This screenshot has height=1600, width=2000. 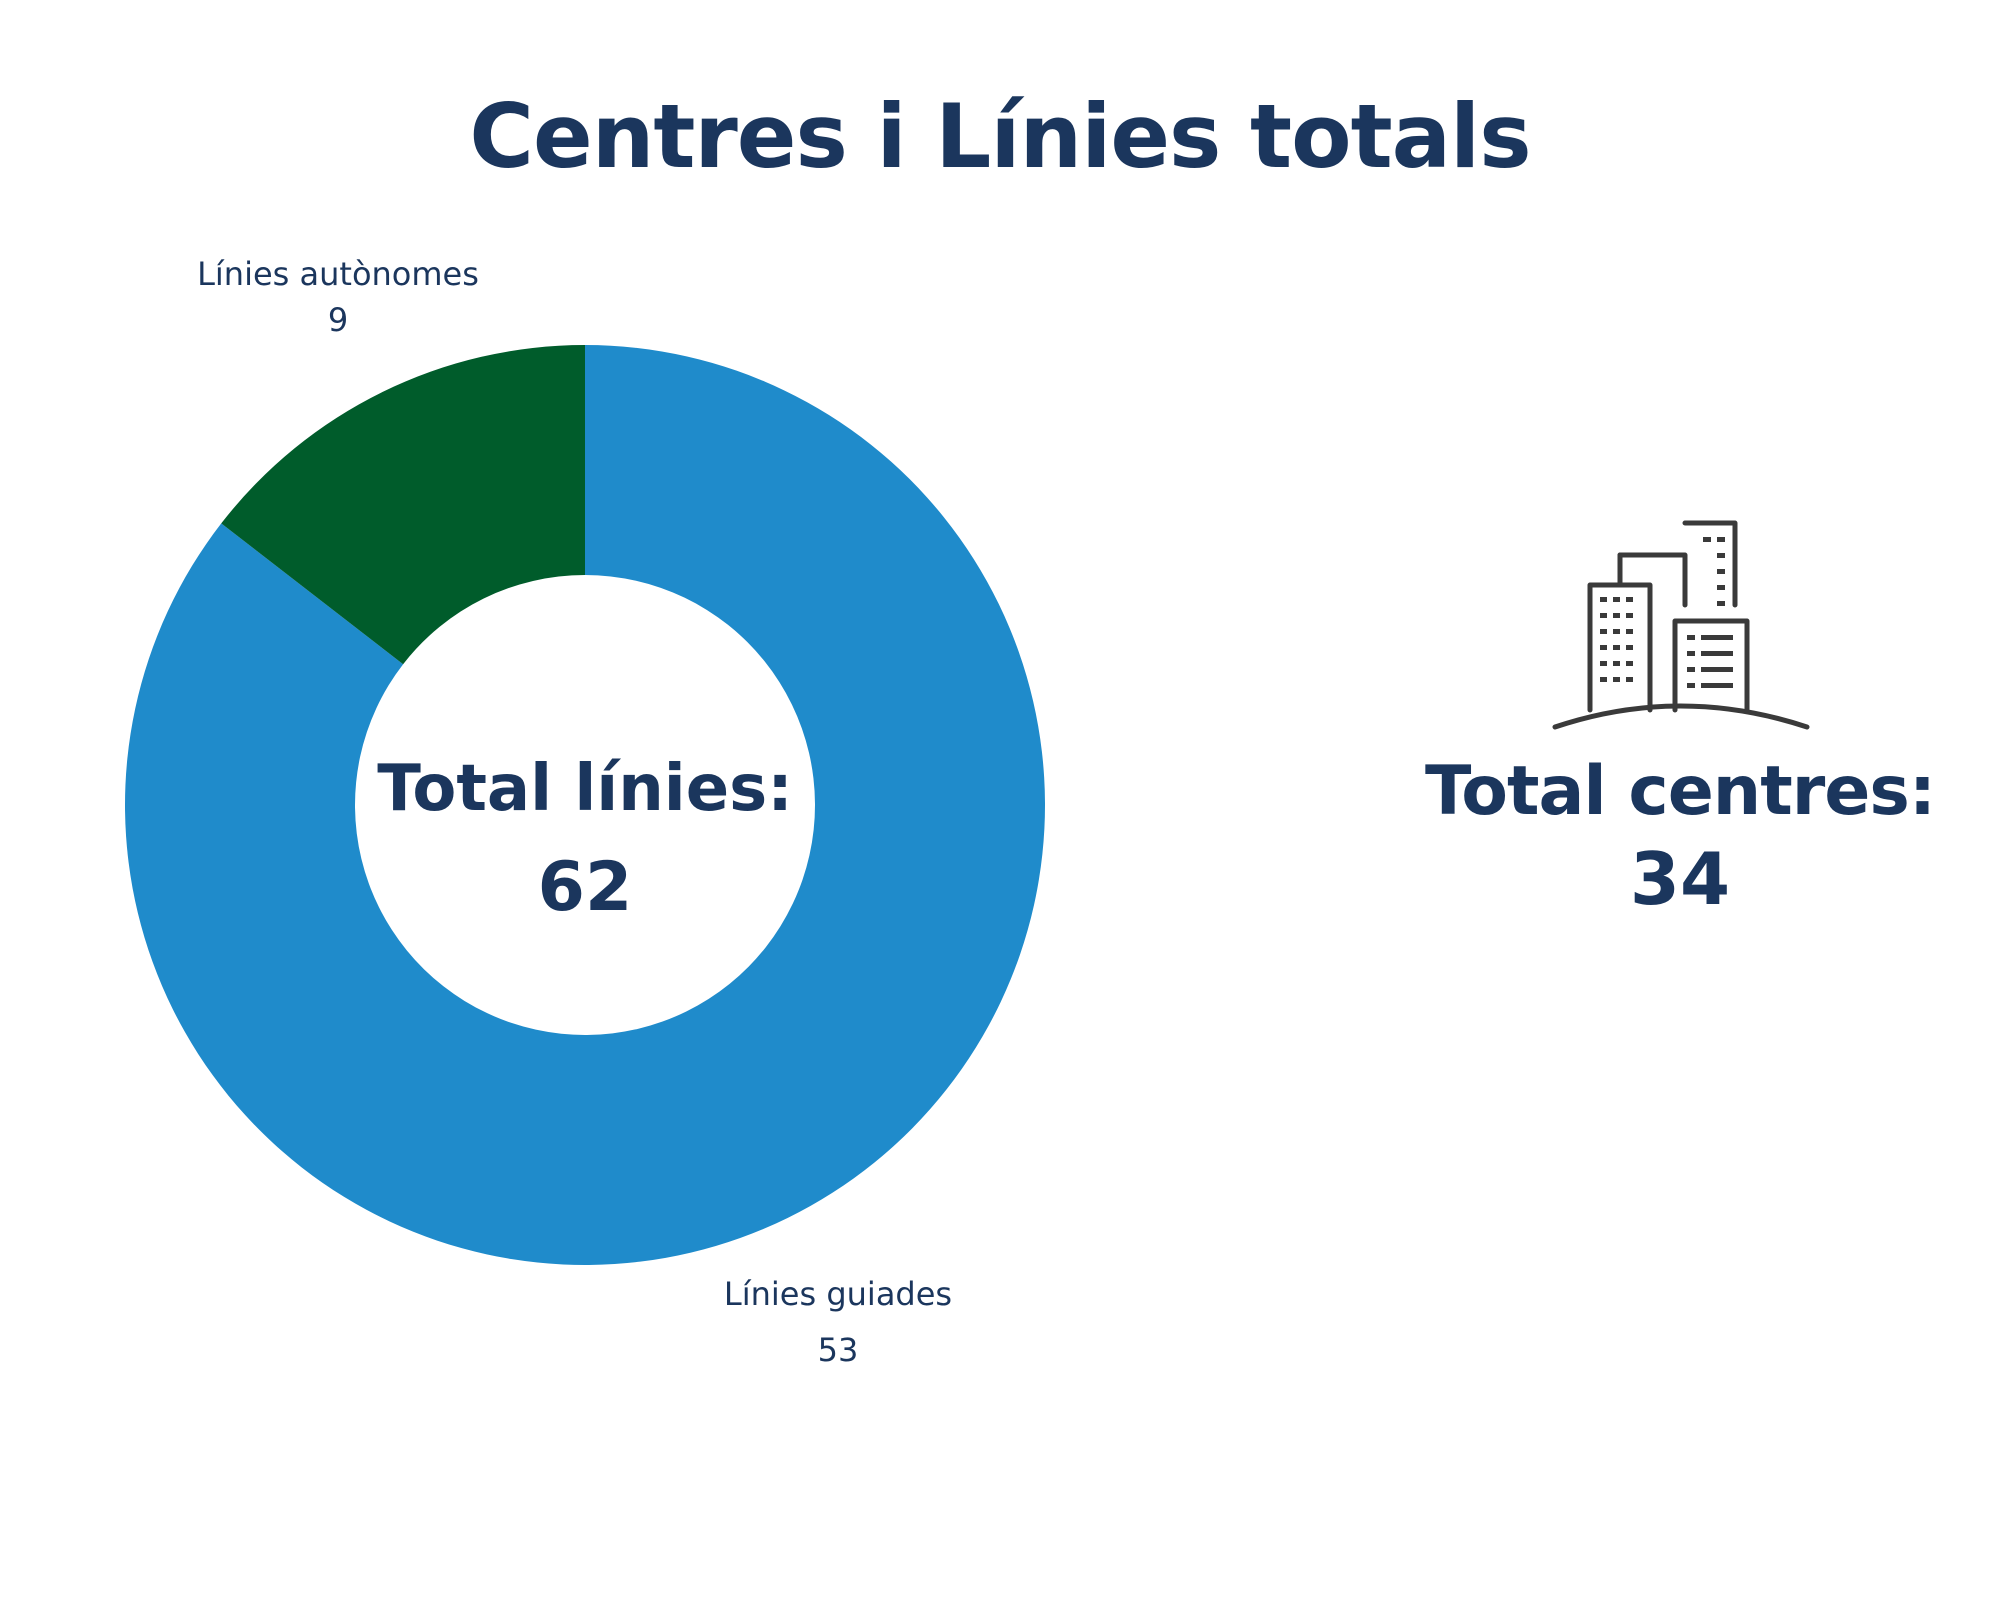 What do you see at coordinates (1680, 879) in the screenshot?
I see `total-centres-value: 34` at bounding box center [1680, 879].